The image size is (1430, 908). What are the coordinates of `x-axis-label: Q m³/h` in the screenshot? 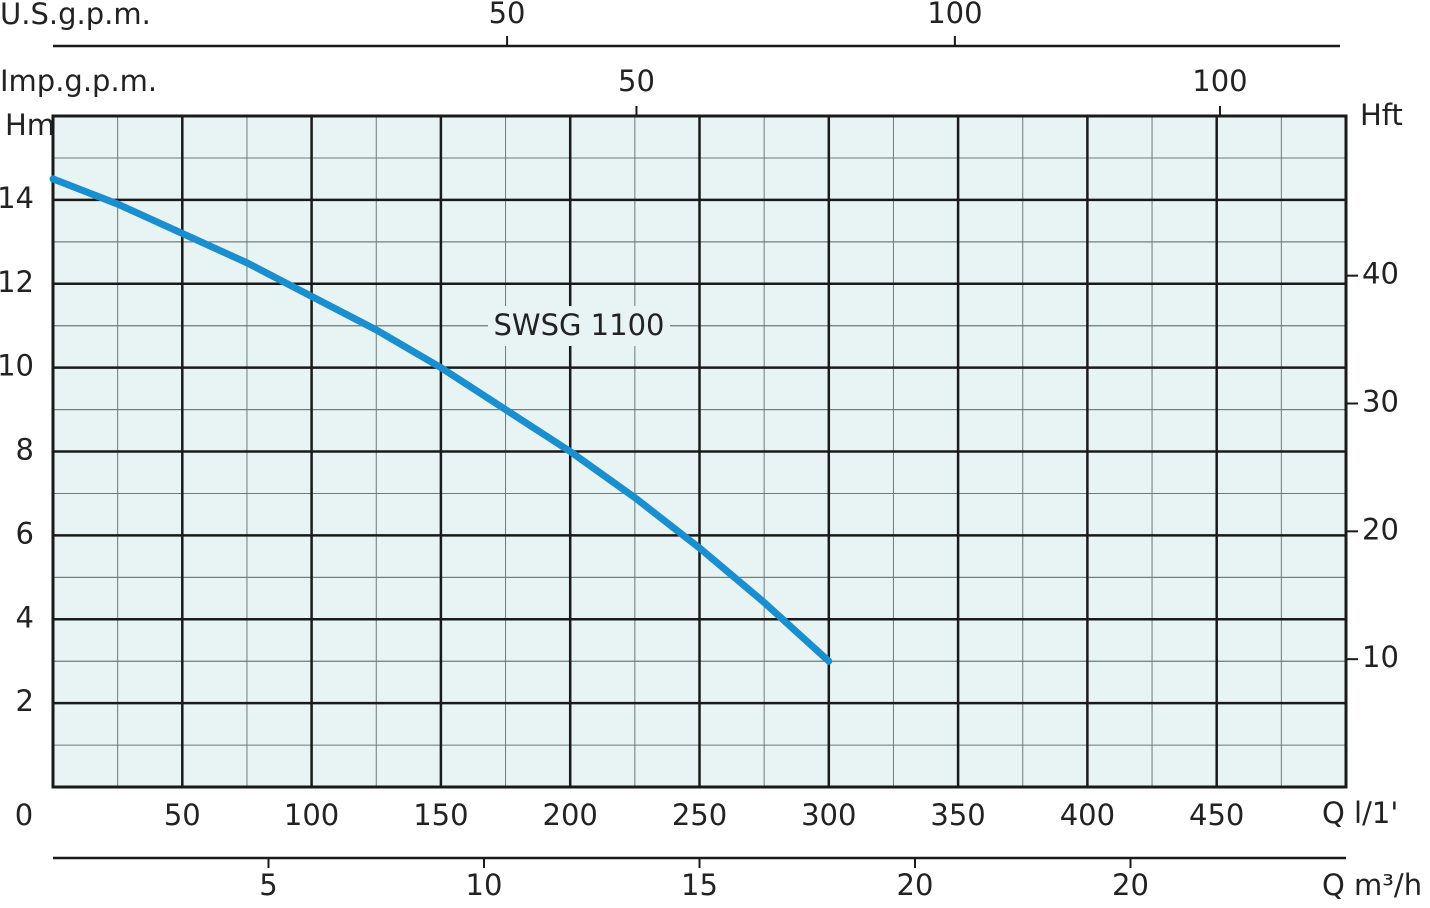 It's located at (1372, 885).